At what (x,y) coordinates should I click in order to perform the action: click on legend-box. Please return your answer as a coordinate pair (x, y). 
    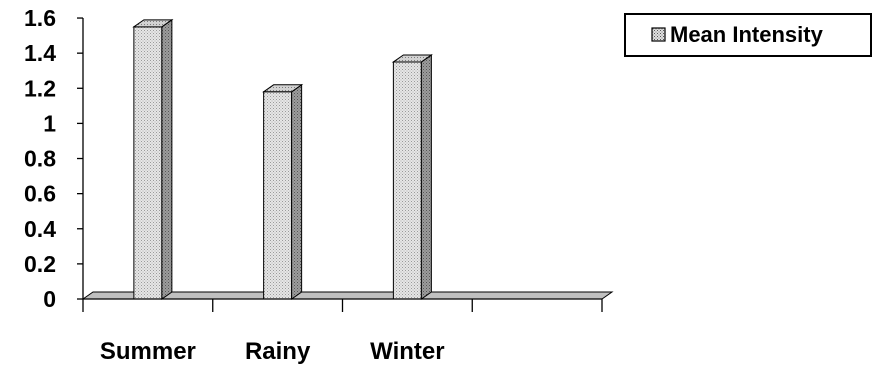
    Looking at the image, I should click on (748, 35).